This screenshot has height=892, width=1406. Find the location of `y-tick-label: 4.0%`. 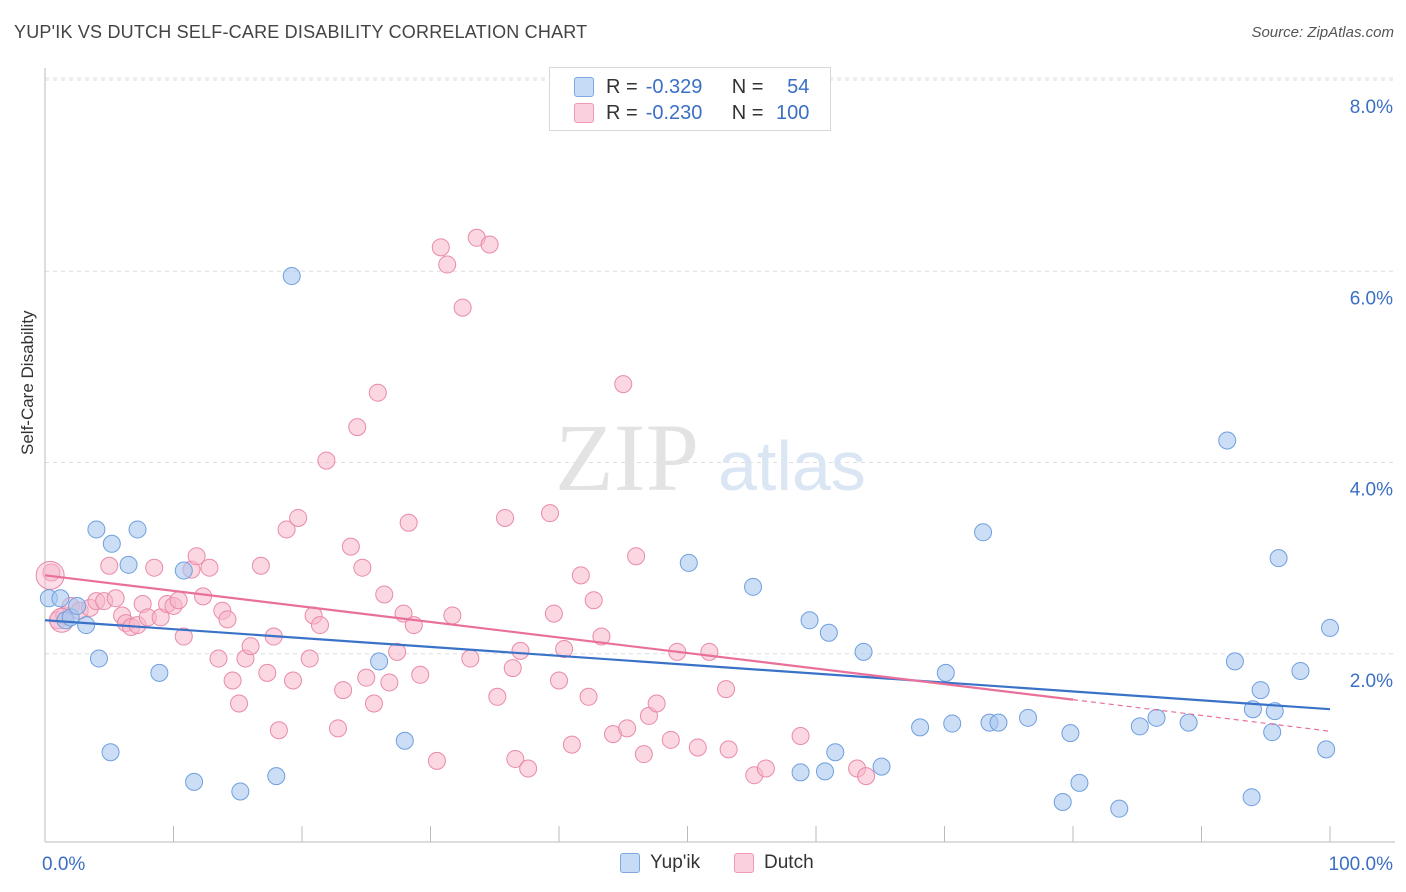

y-tick-label: 4.0% is located at coordinates (1371, 490).